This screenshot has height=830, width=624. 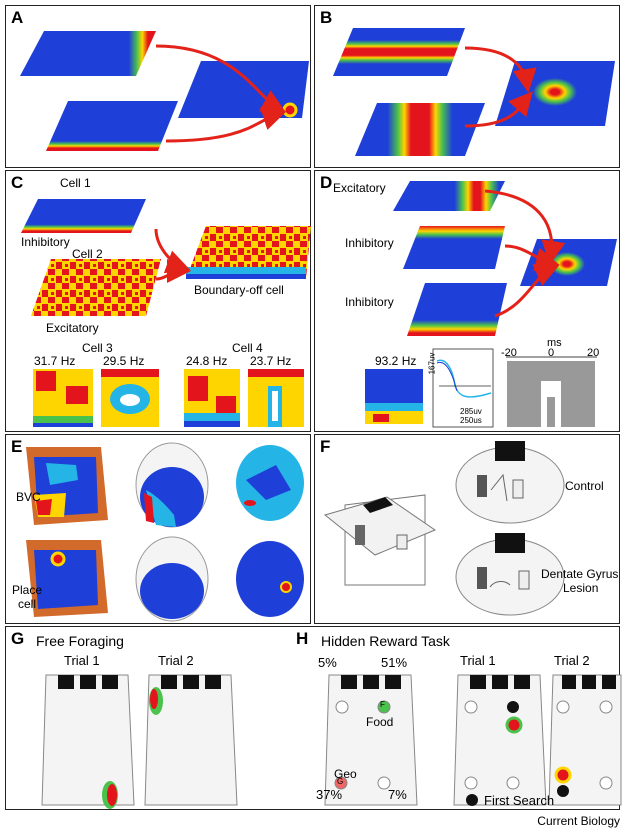 What do you see at coordinates (87, 254) in the screenshot?
I see `cell2-label: Cell 2` at bounding box center [87, 254].